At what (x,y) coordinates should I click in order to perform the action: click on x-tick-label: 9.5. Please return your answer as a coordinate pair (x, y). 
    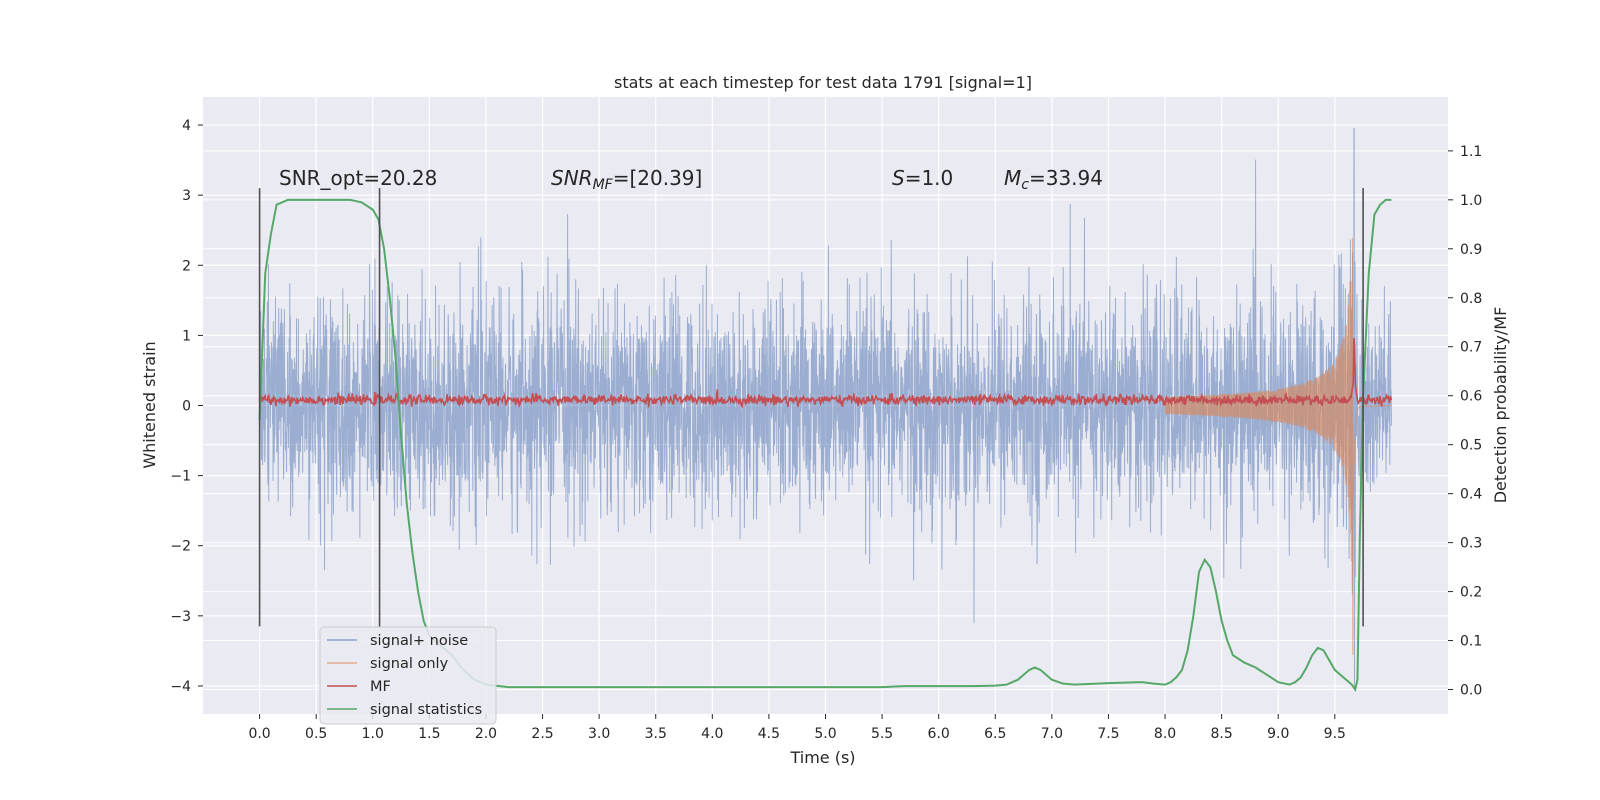
    Looking at the image, I should click on (1335, 734).